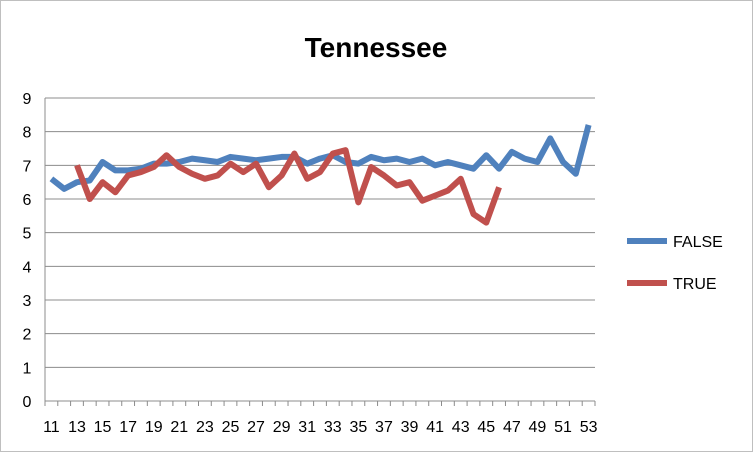 This screenshot has height=452, width=753. Describe the element at coordinates (27, 335) in the screenshot. I see `y-tick-label-2: 2` at that location.